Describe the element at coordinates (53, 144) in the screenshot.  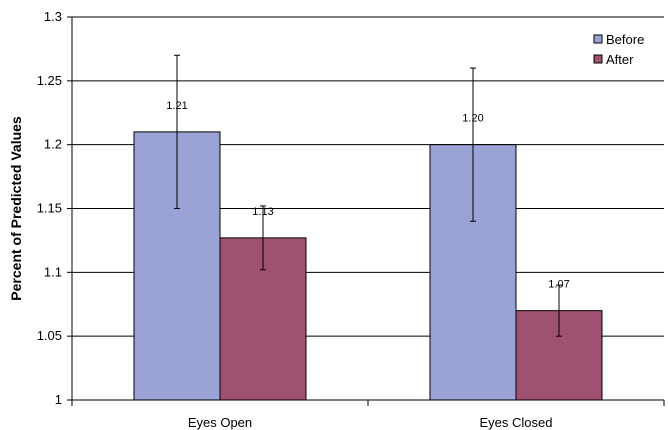
I see `y-tick-label: 1.2` at that location.